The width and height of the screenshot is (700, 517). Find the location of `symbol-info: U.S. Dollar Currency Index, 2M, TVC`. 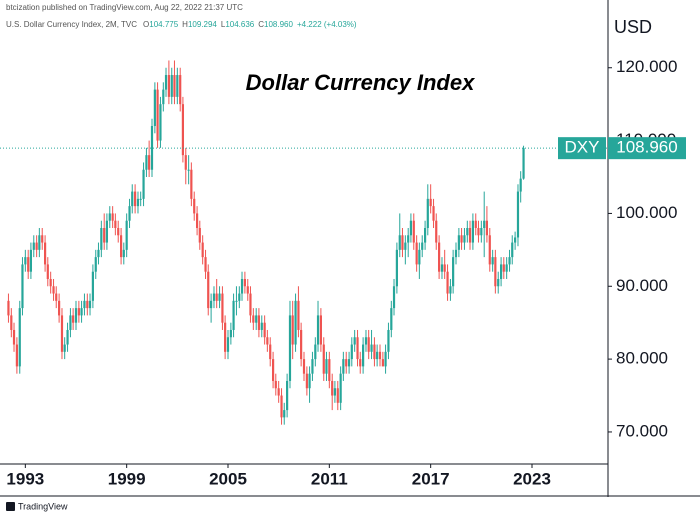

symbol-info: U.S. Dollar Currency Index, 2M, TVC is located at coordinates (71, 24).